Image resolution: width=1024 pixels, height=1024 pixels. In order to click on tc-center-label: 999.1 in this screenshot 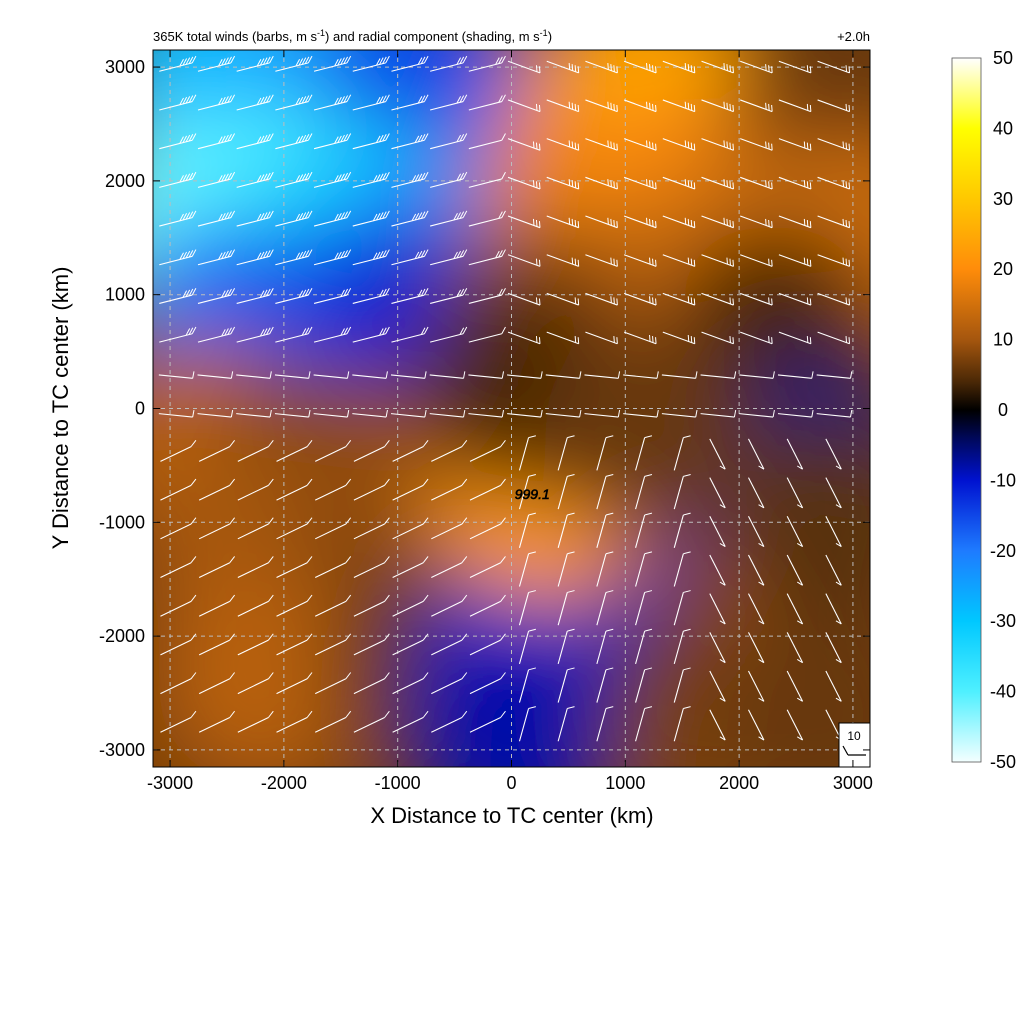, I will do `click(532, 494)`.